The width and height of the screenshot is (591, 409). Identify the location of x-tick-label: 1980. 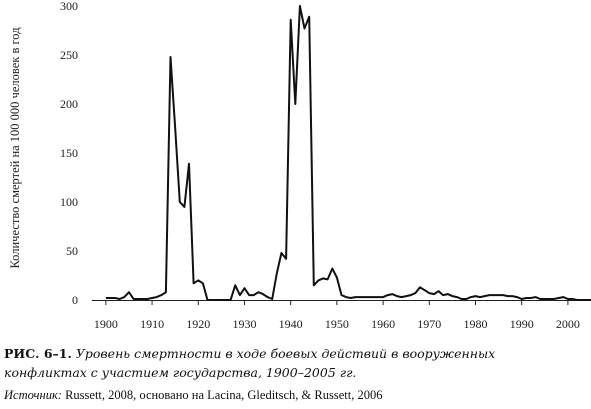
(475, 324).